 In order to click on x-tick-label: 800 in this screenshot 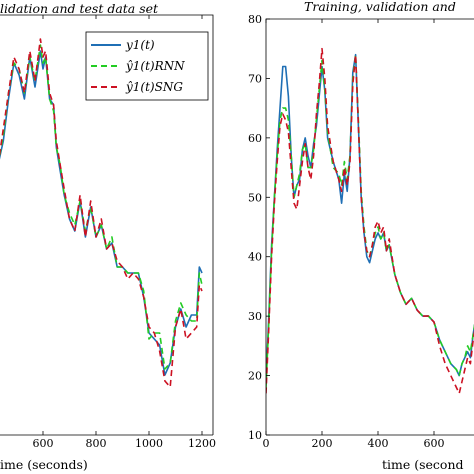, I will do `click(96, 443)`.